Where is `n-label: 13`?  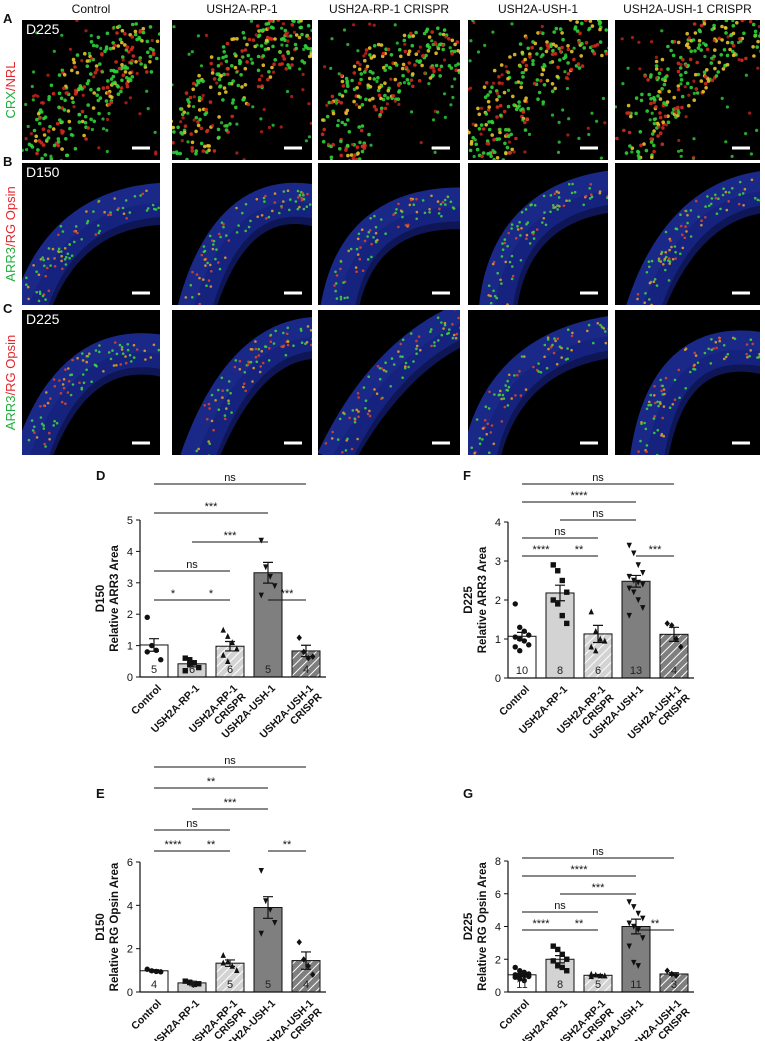
n-label: 13 is located at coordinates (636, 671).